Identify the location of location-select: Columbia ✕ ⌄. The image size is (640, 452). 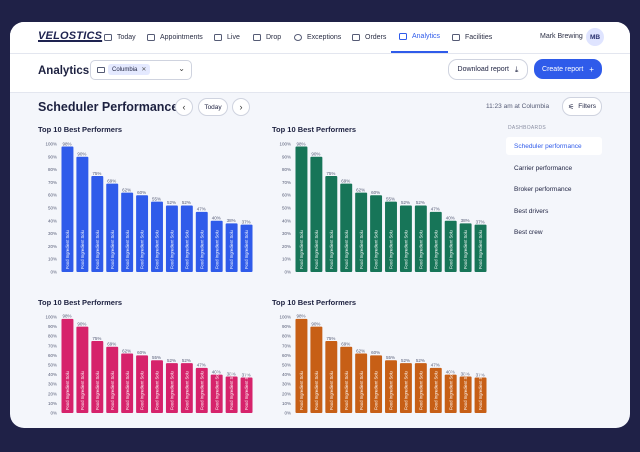
(141, 70).